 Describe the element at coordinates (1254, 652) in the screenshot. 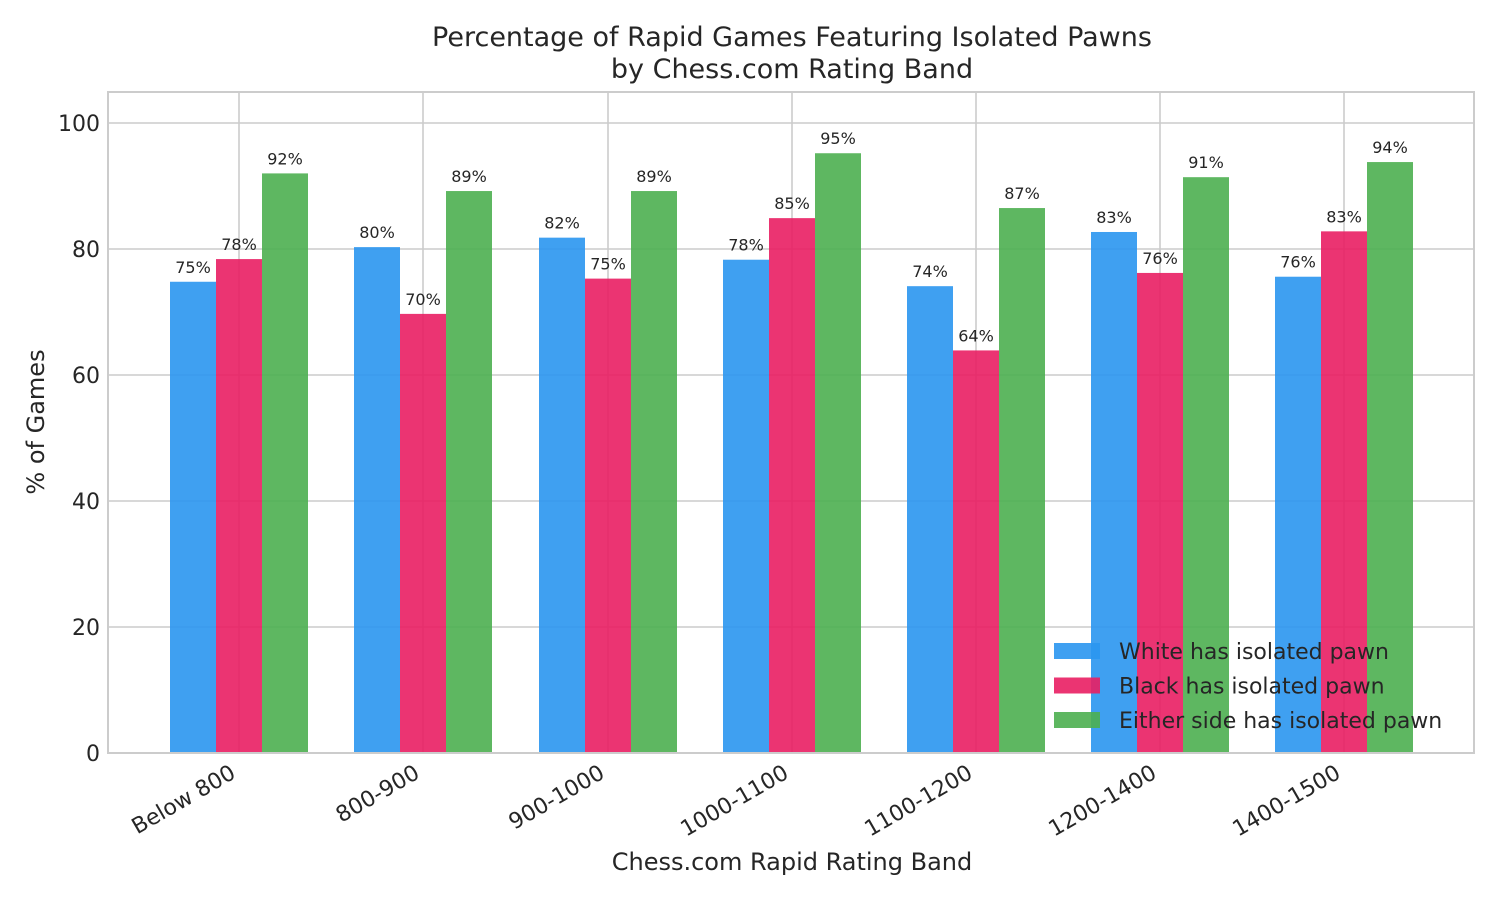

I see `legend-label: White has isolated pawn` at that location.